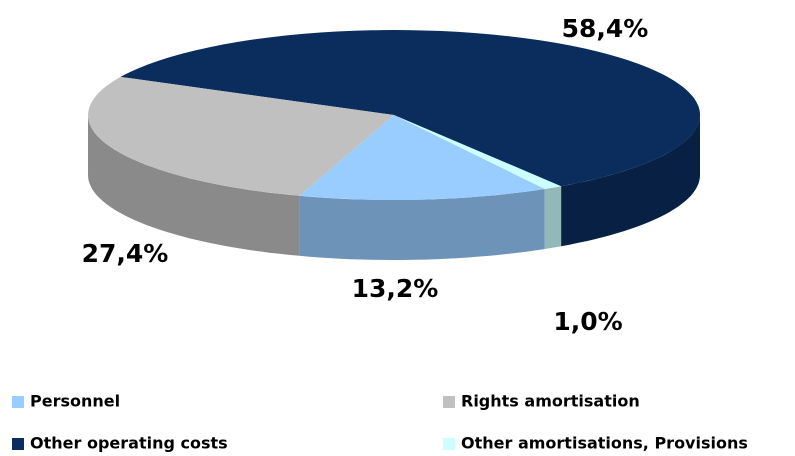 This screenshot has width=795, height=456. What do you see at coordinates (125, 253) in the screenshot?
I see `data-label: 27,4%` at bounding box center [125, 253].